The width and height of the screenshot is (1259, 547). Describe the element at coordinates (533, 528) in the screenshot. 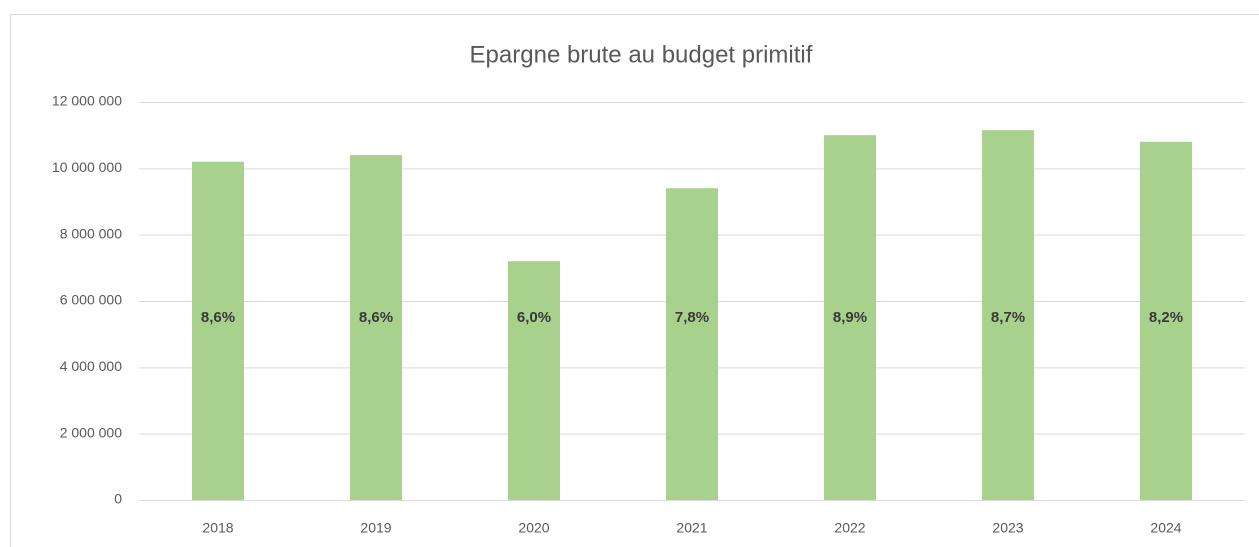

I see `x-tick-label: 2020` at that location.